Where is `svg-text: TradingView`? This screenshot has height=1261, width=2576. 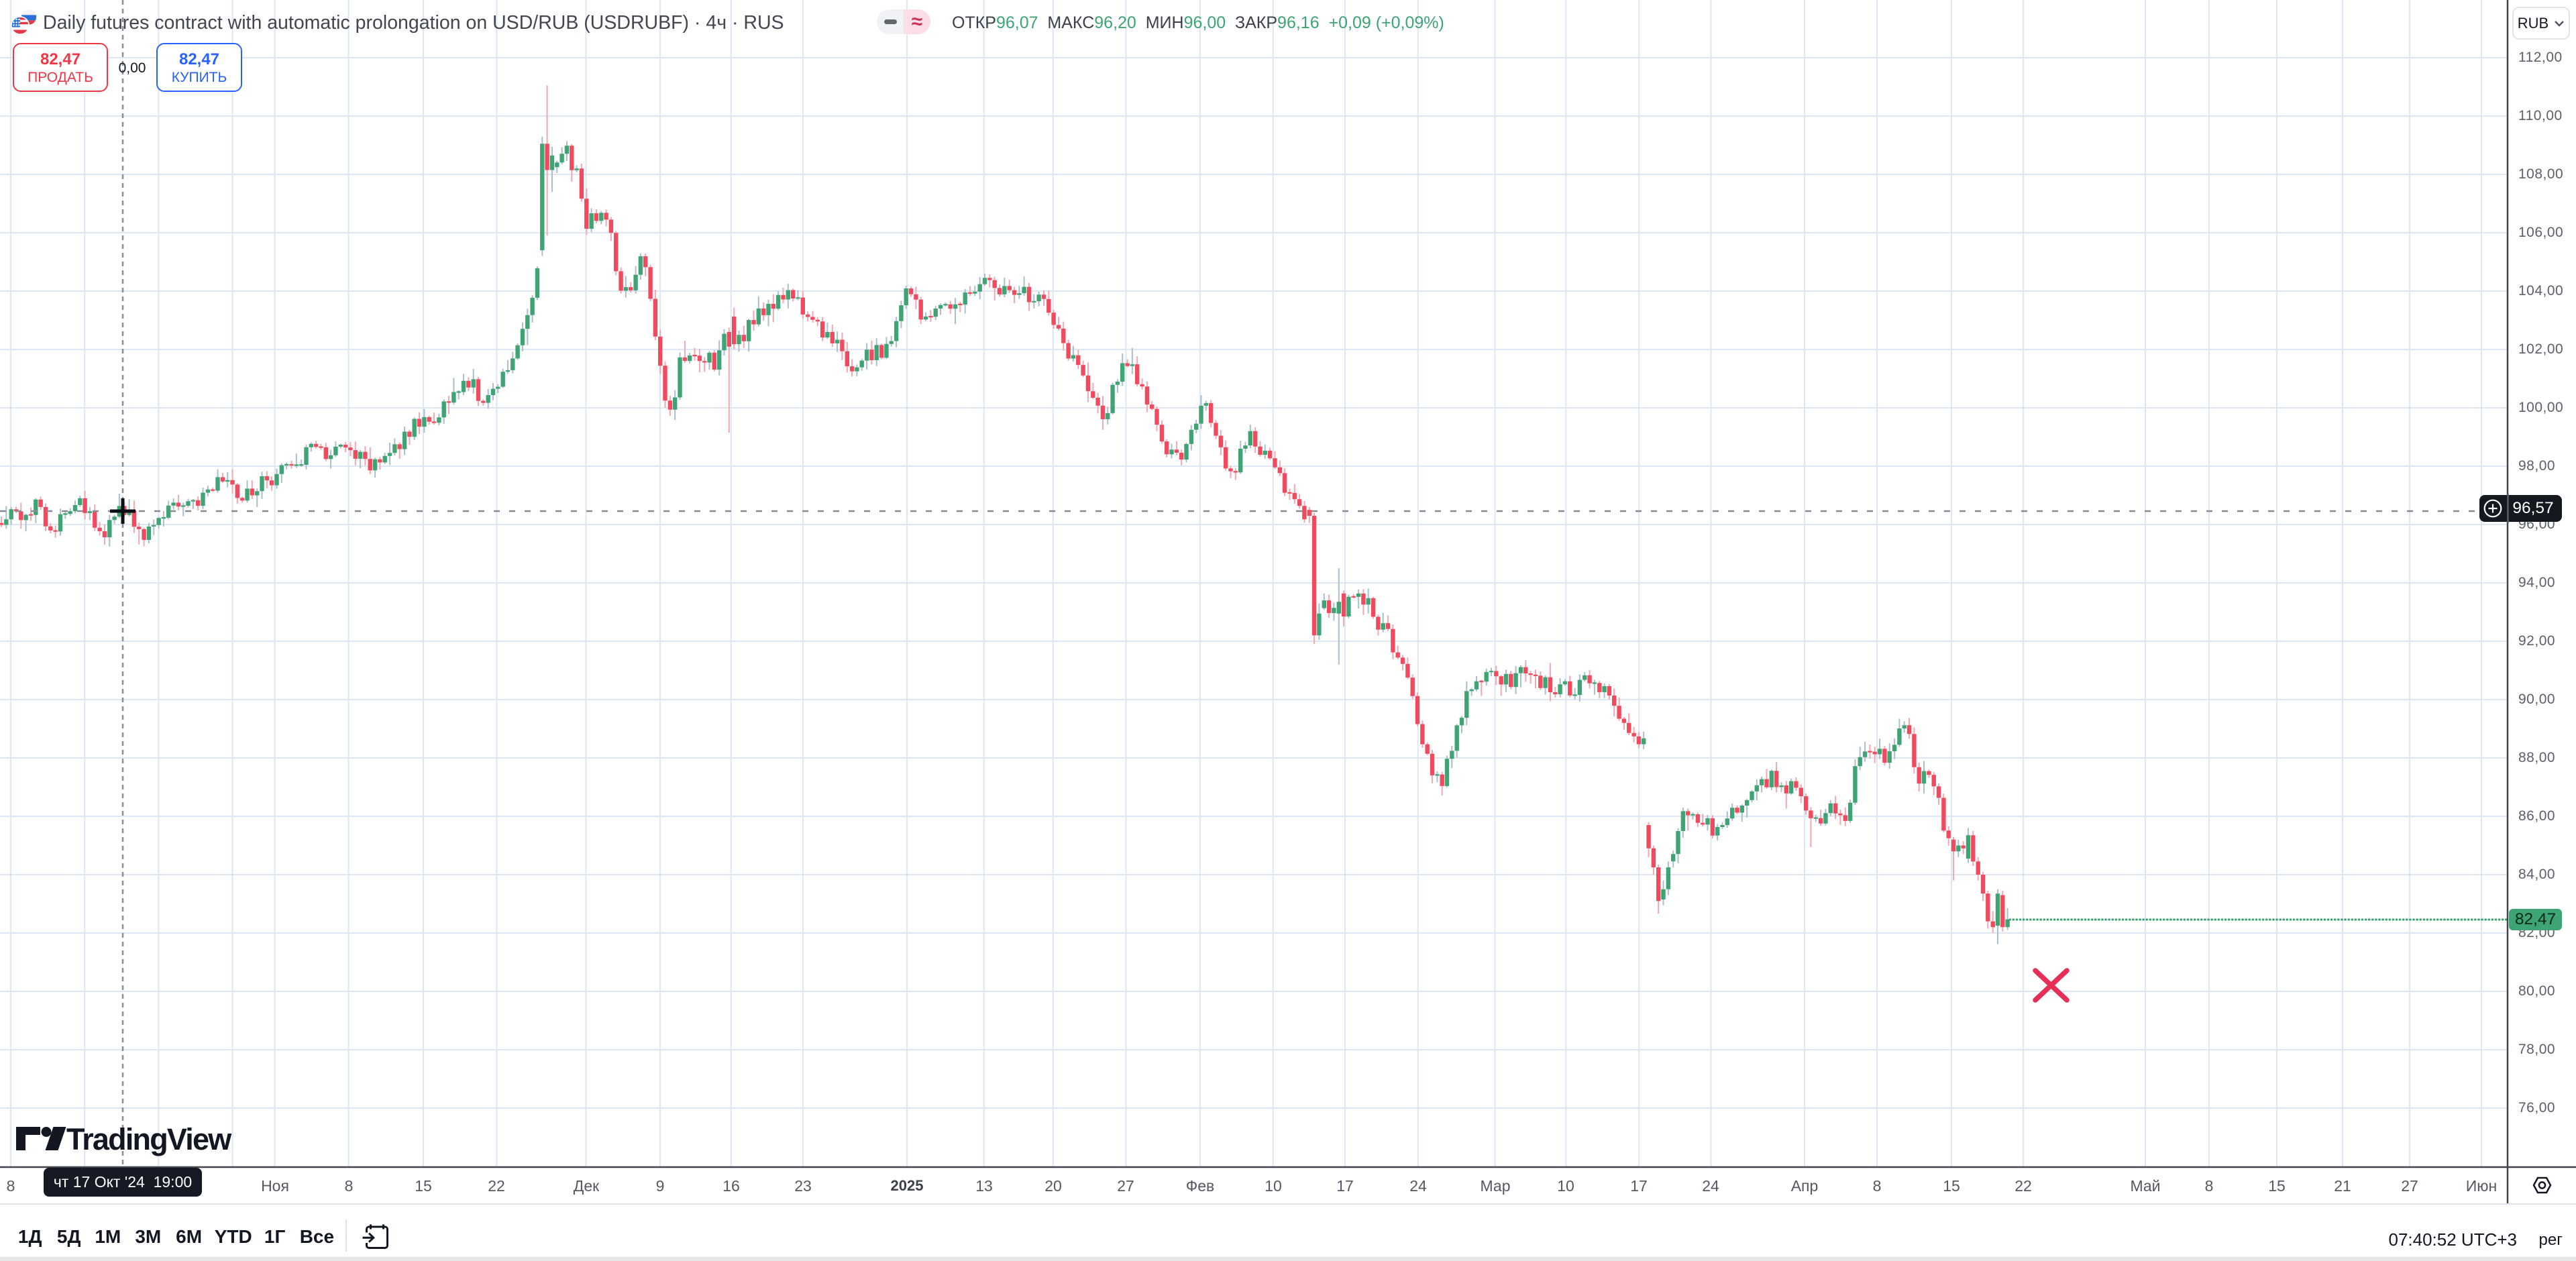
svg-text: TradingView is located at coordinates (149, 1139).